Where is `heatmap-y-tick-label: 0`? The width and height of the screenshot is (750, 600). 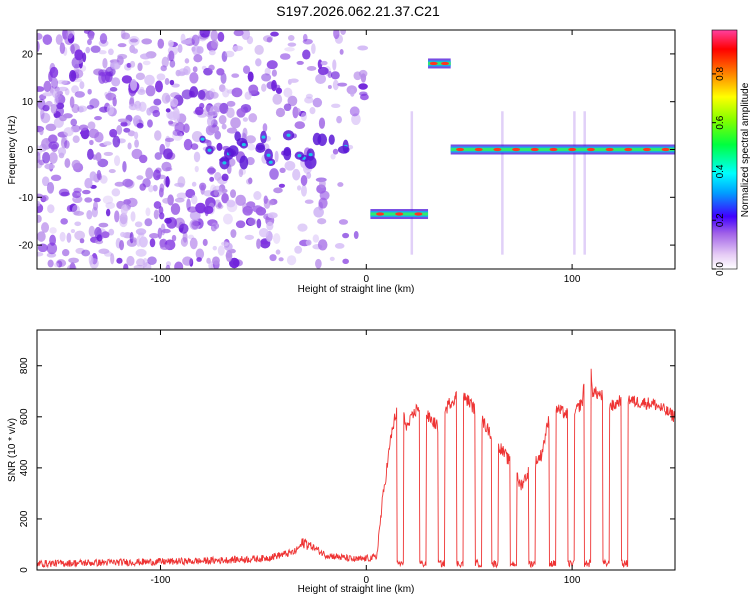 heatmap-y-tick-label: 0 is located at coordinates (30, 150).